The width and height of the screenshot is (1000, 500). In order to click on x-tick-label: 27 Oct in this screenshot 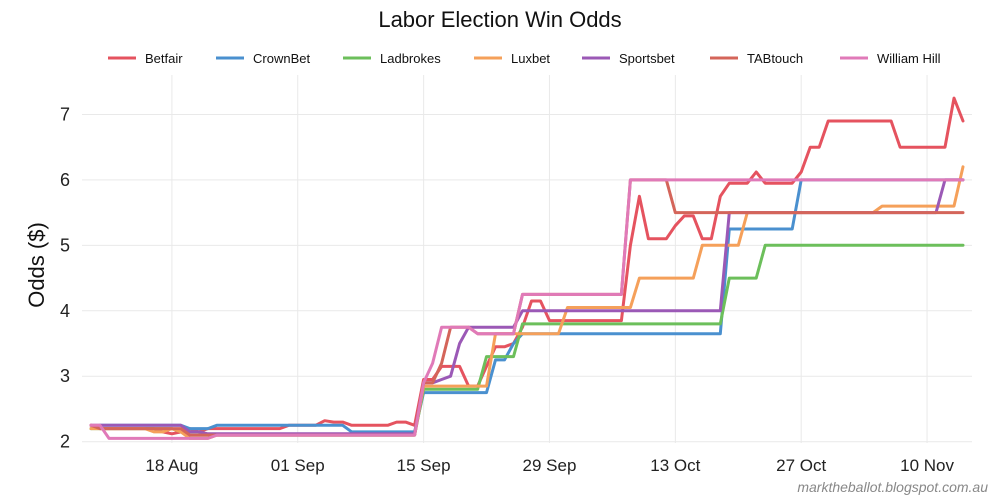, I will do `click(801, 465)`.